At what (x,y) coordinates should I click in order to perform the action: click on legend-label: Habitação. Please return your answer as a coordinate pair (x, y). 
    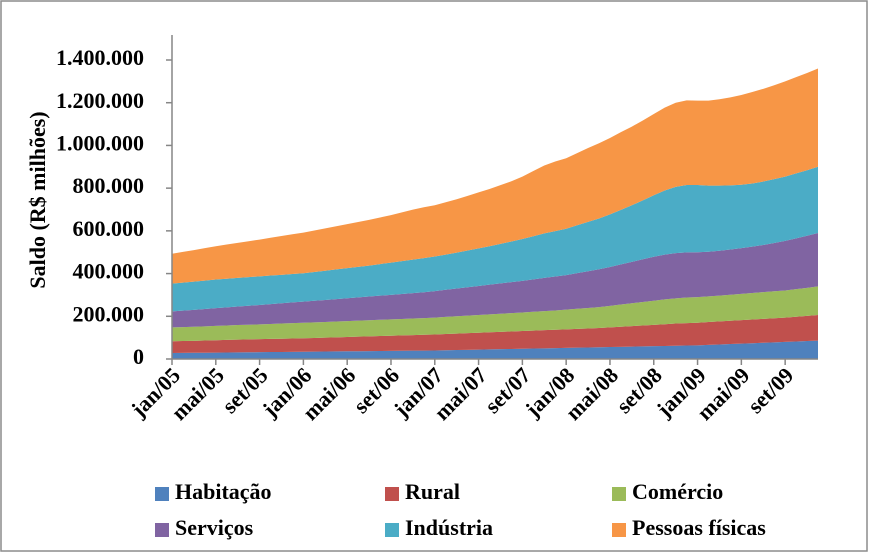
    Looking at the image, I should click on (223, 491).